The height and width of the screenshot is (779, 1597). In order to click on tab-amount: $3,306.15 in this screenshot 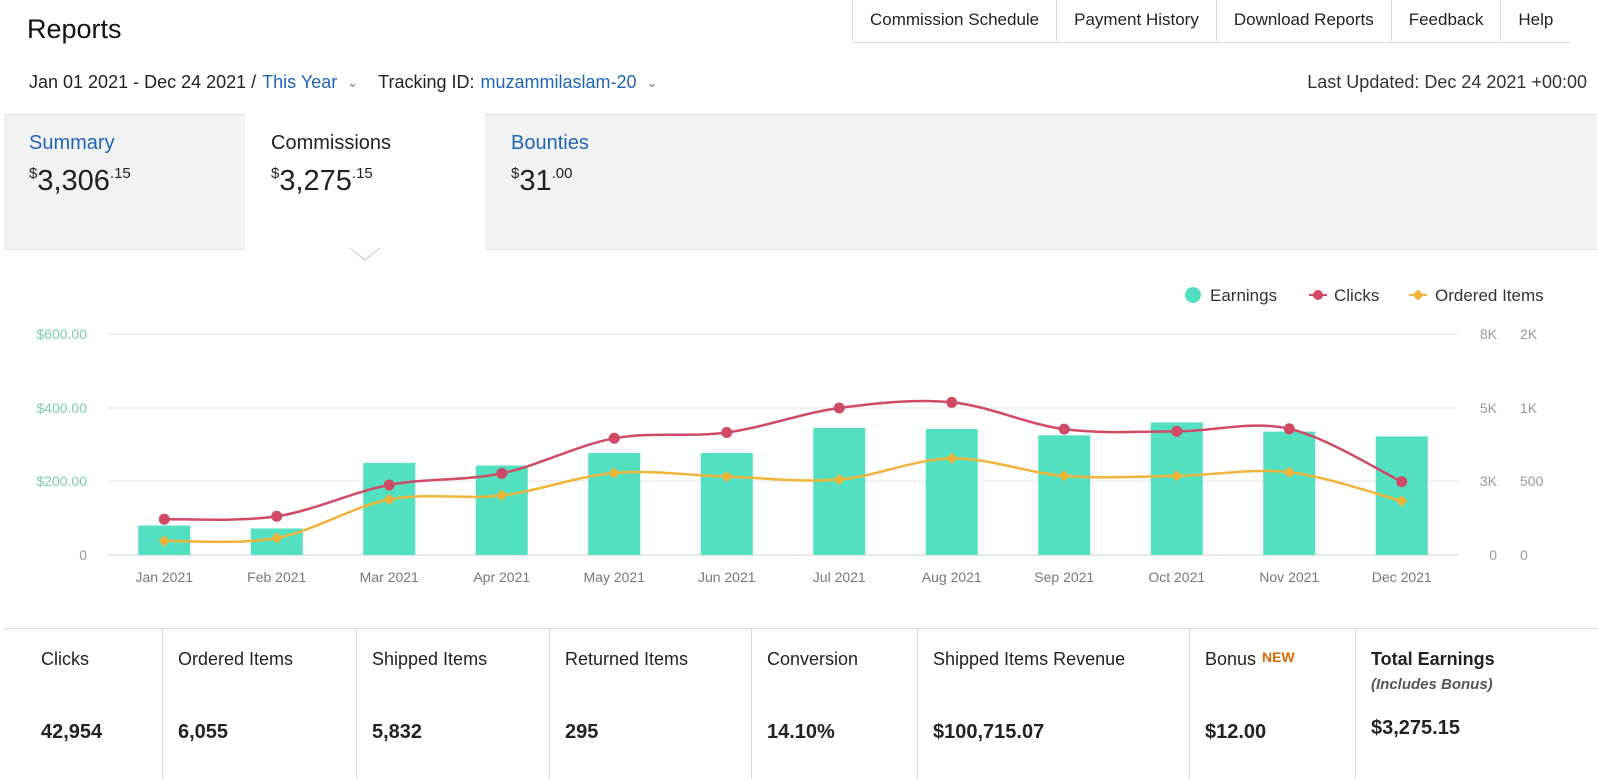, I will do `click(80, 181)`.